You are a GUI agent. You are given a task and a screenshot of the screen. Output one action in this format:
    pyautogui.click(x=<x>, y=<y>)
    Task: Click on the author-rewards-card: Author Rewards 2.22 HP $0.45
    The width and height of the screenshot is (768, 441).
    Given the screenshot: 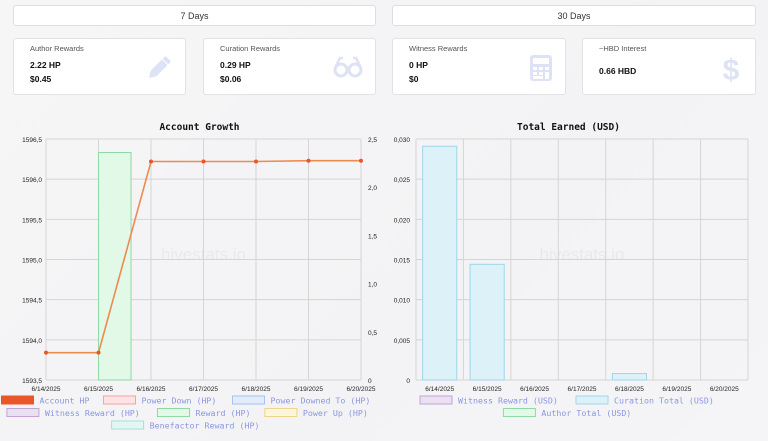 What is the action you would take?
    pyautogui.click(x=99, y=66)
    